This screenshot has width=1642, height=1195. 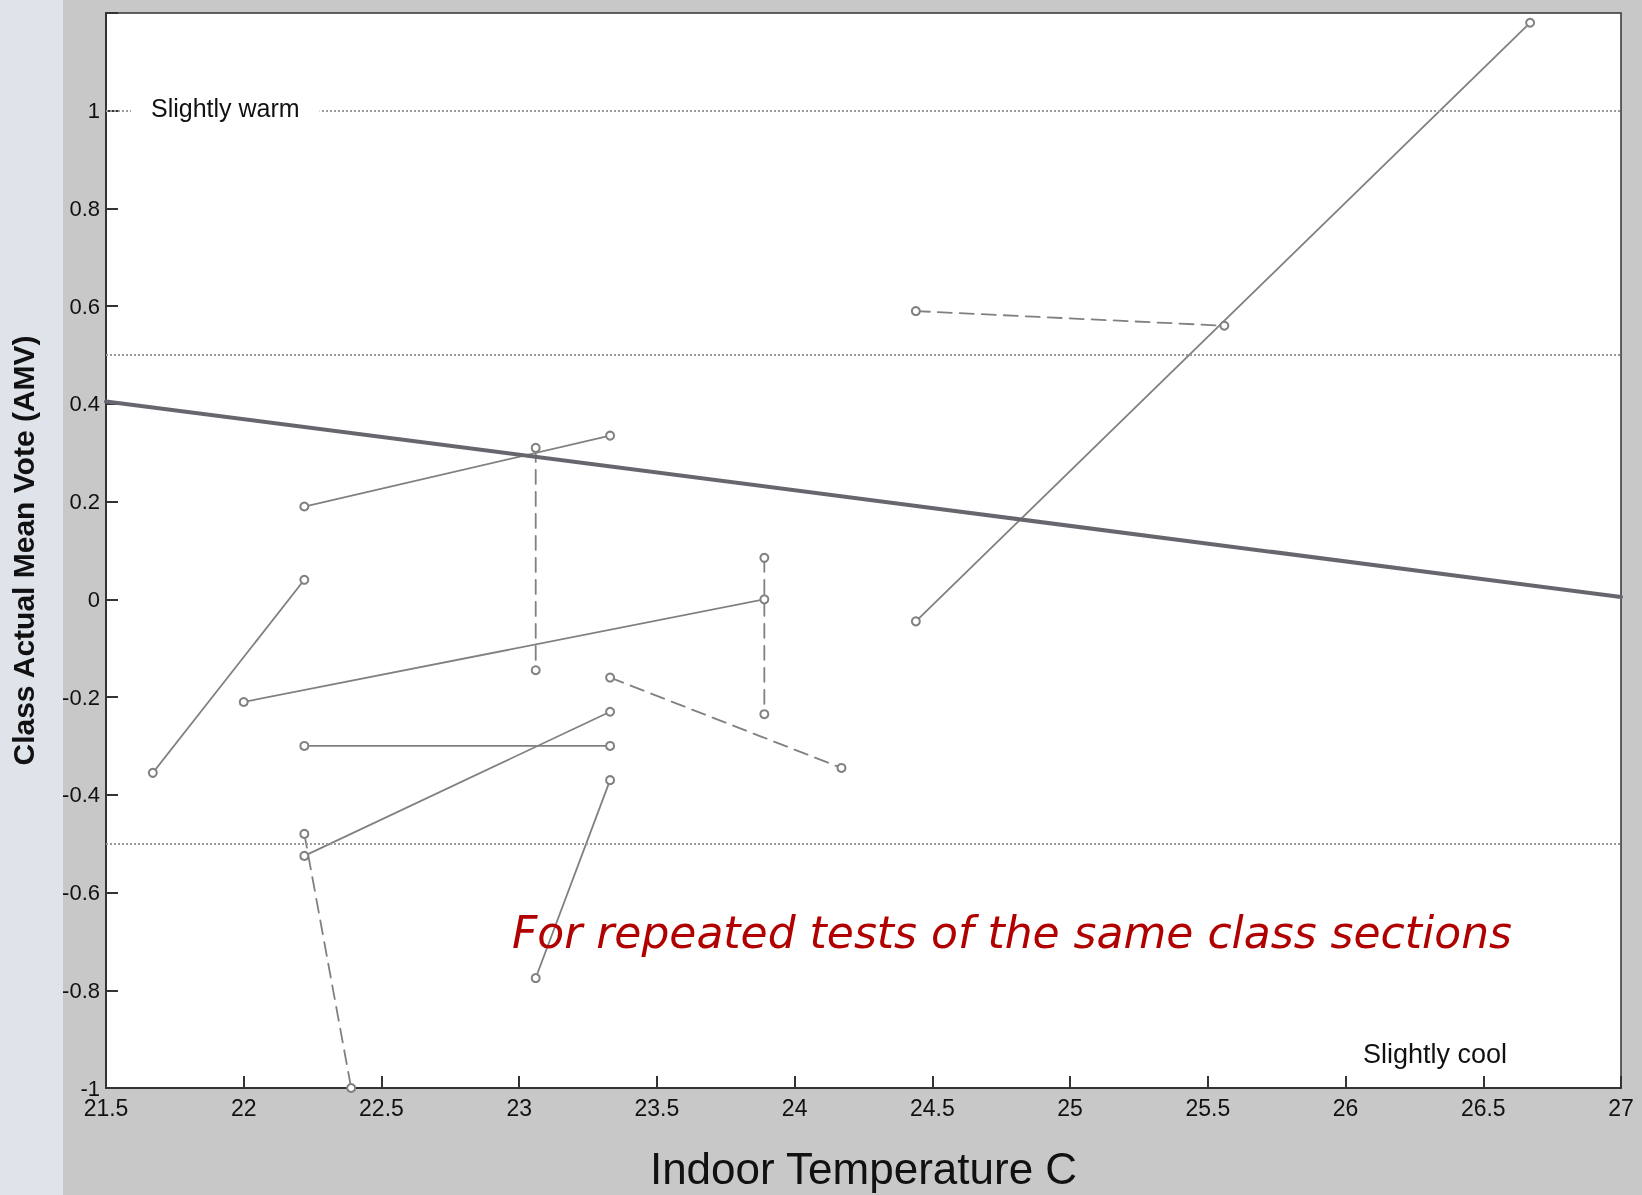 I want to click on x-tick-label: 24, so click(x=794, y=1107).